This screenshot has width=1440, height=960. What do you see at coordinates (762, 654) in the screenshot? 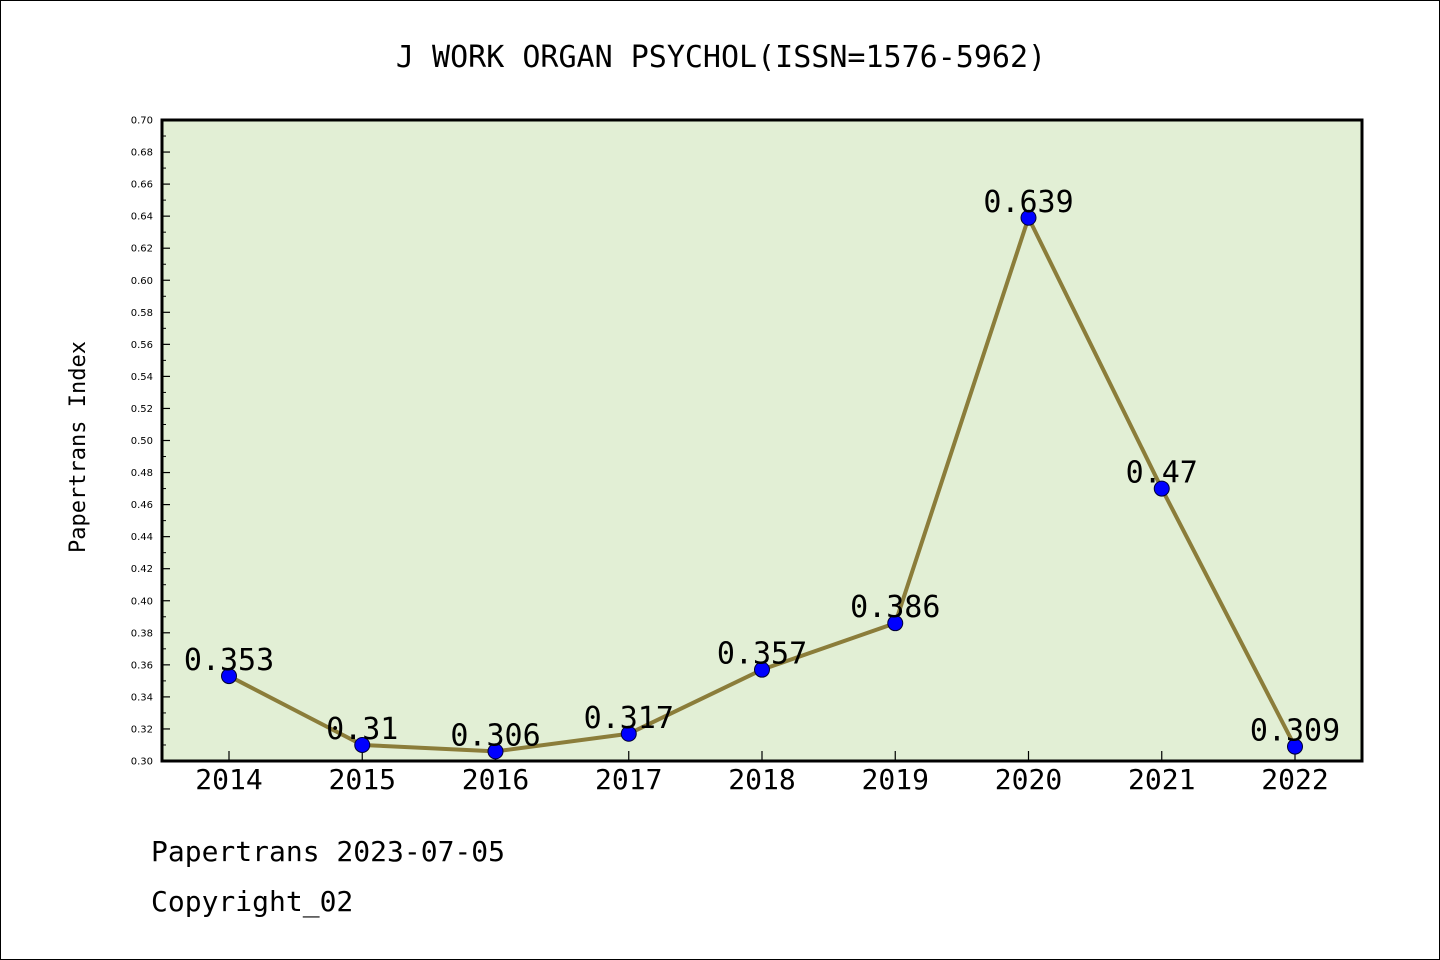
I see `data-label-2018: 0.357` at bounding box center [762, 654].